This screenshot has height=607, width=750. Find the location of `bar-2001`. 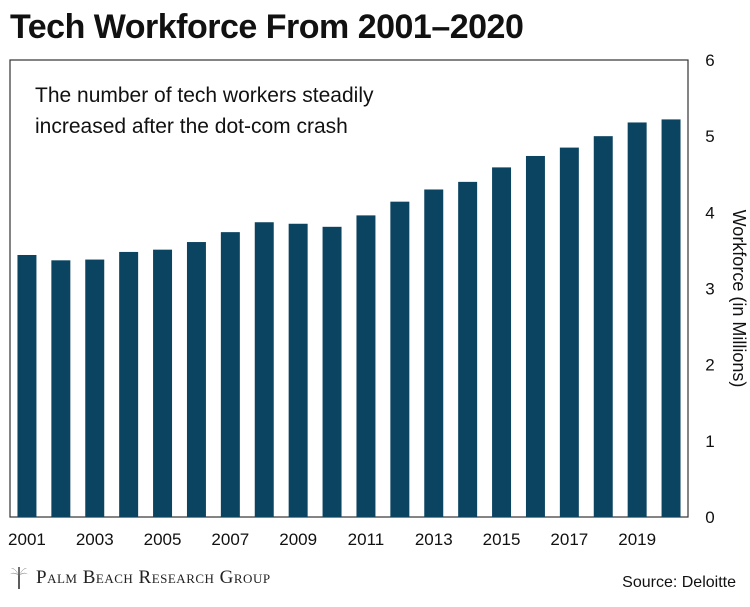

bar-2001 is located at coordinates (27, 386).